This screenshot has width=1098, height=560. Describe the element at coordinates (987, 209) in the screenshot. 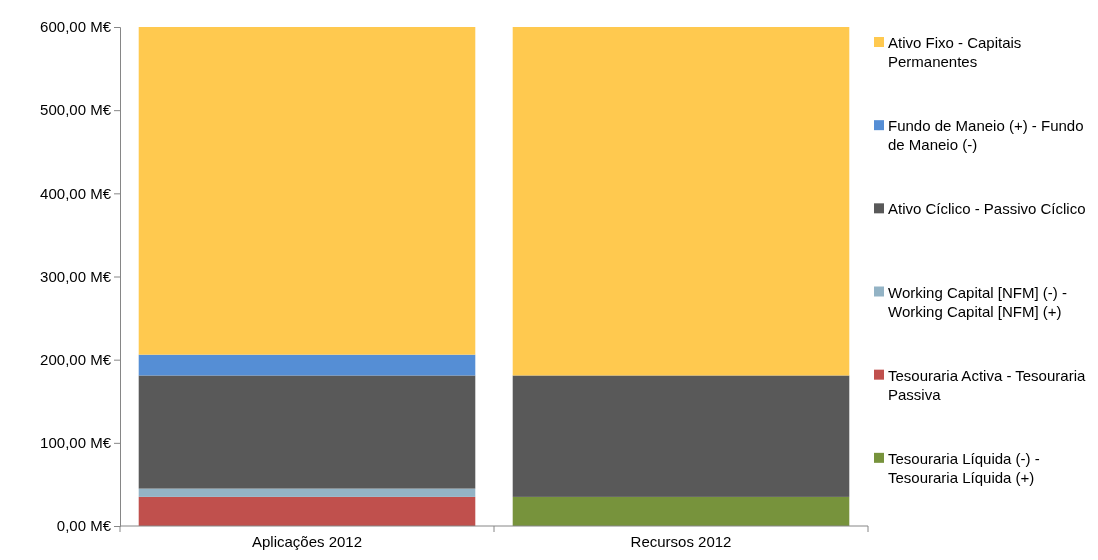

I see `legend-label: Ativo Cíclico - Passivo Cíclico` at that location.